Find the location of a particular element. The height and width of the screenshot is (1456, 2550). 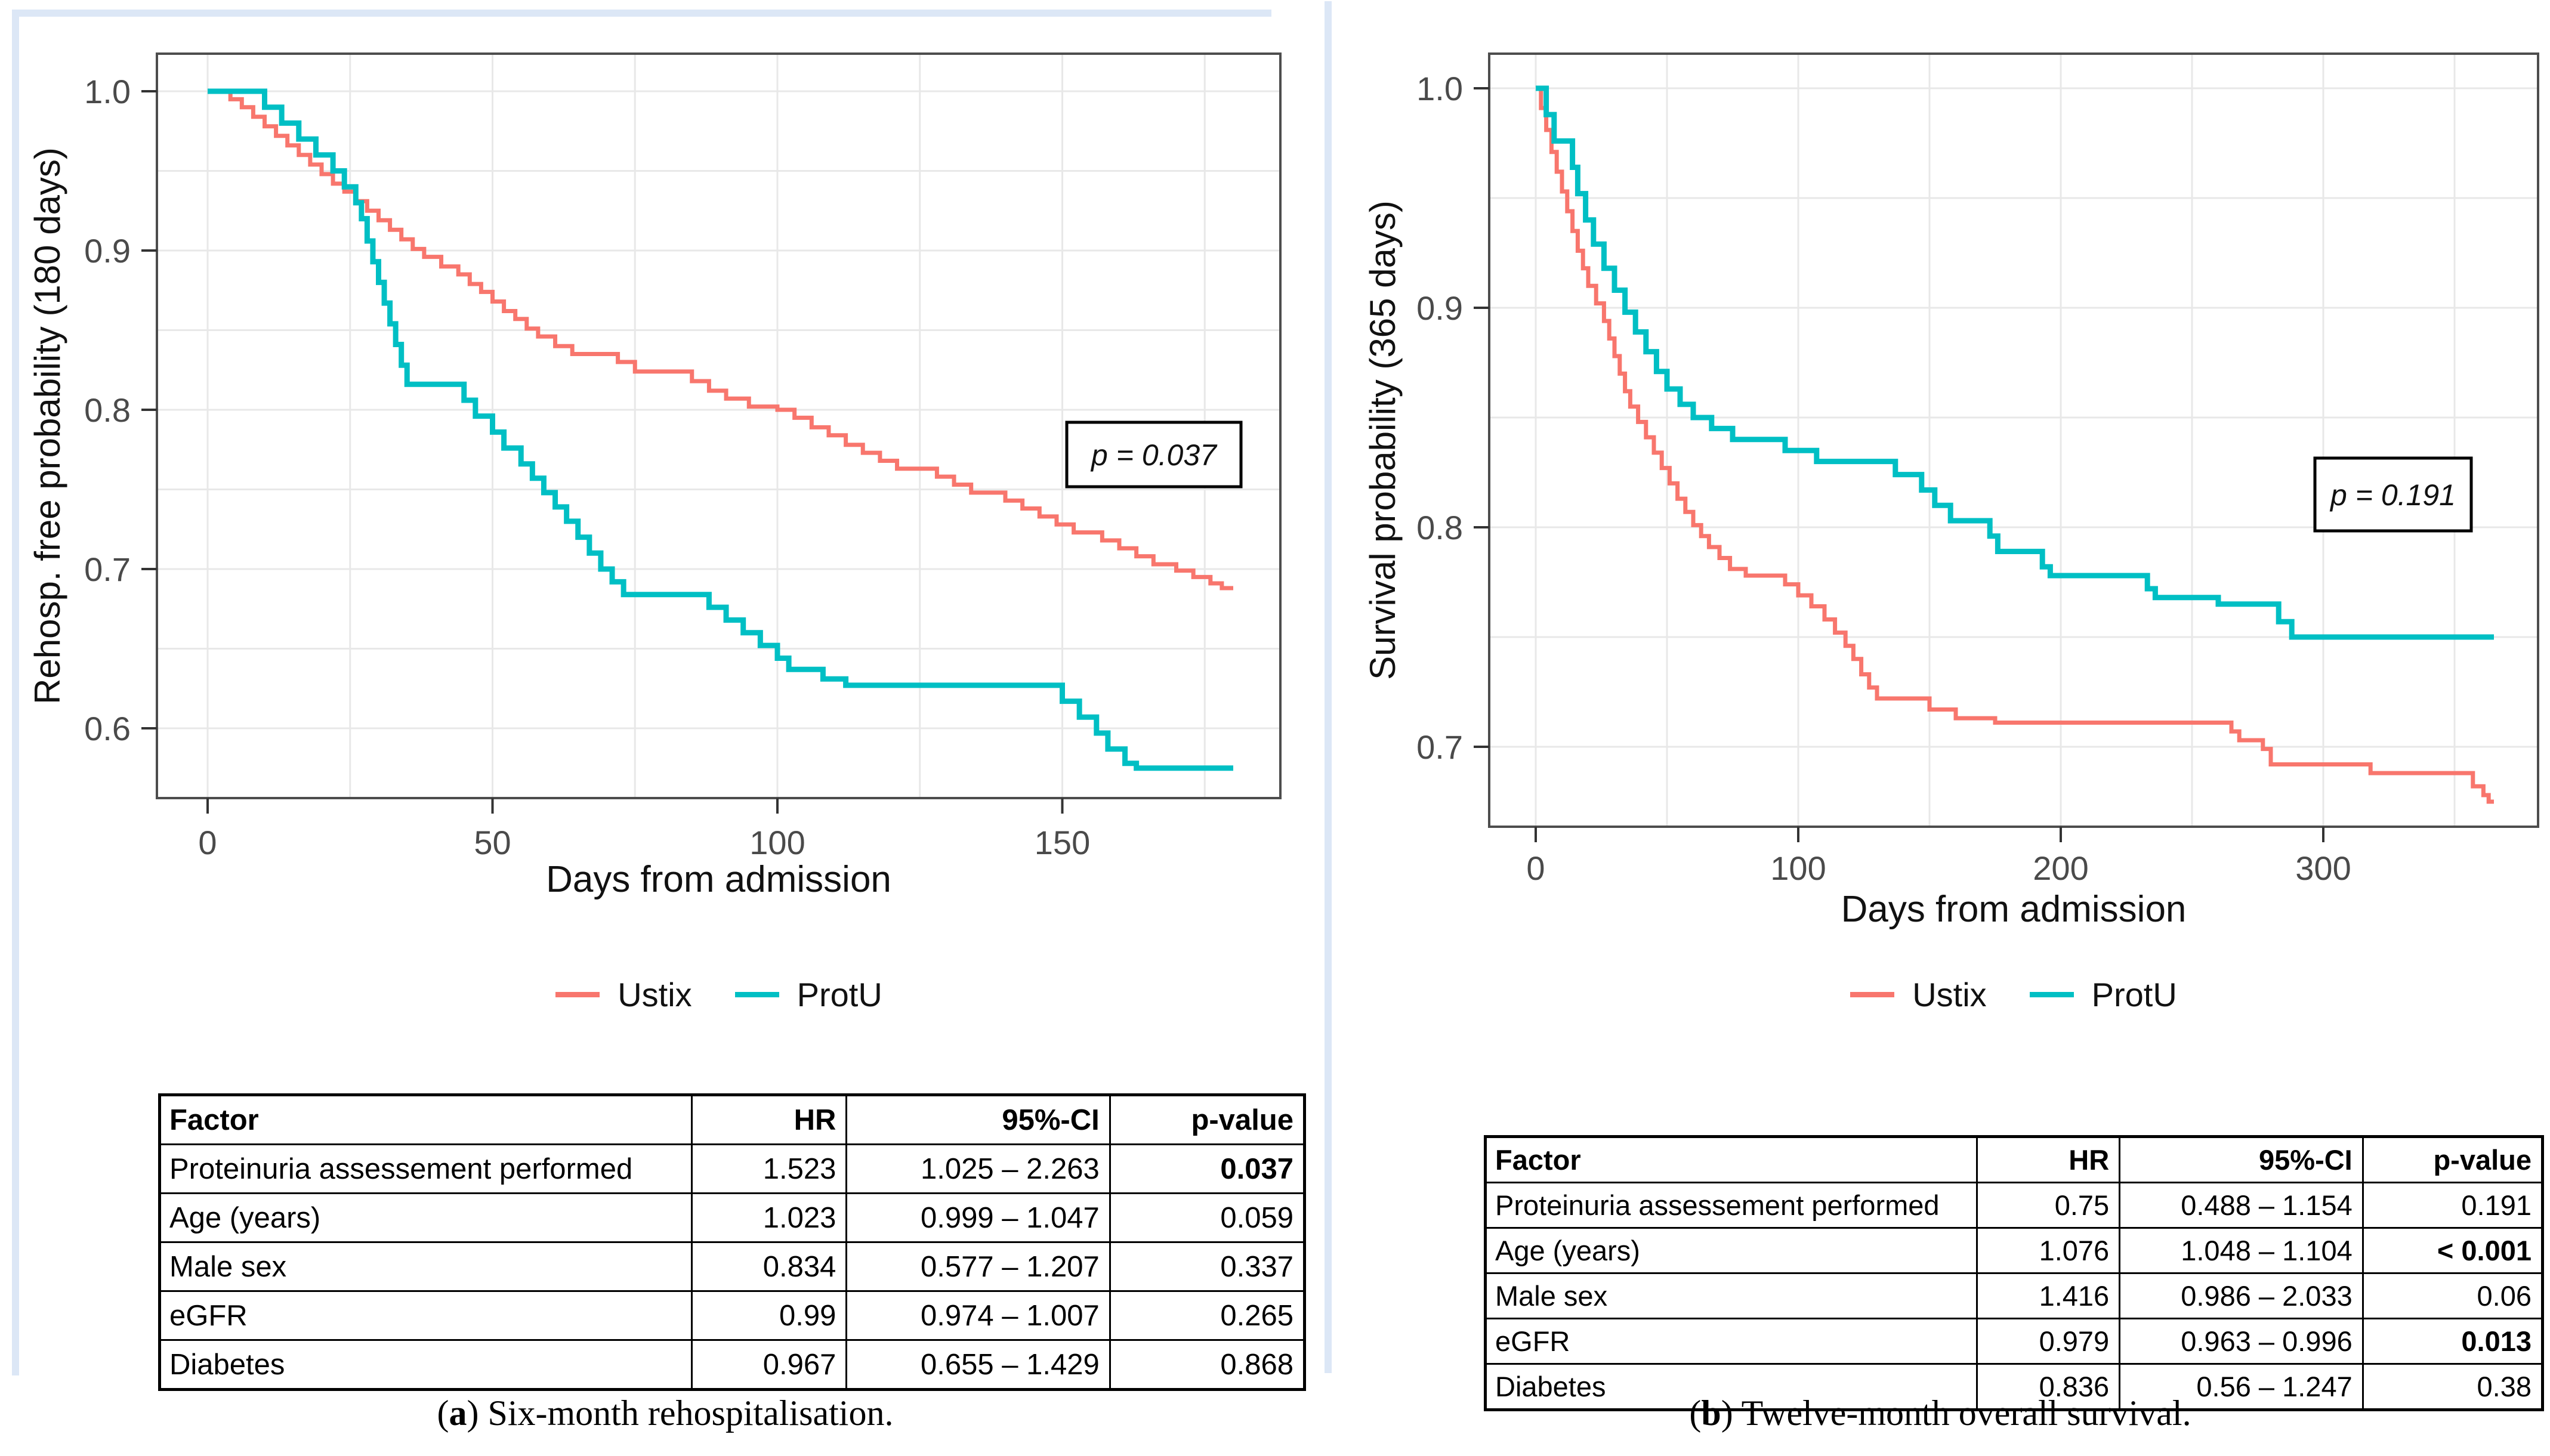

table-cell: 1.025 – 2.263 is located at coordinates (978, 1168).